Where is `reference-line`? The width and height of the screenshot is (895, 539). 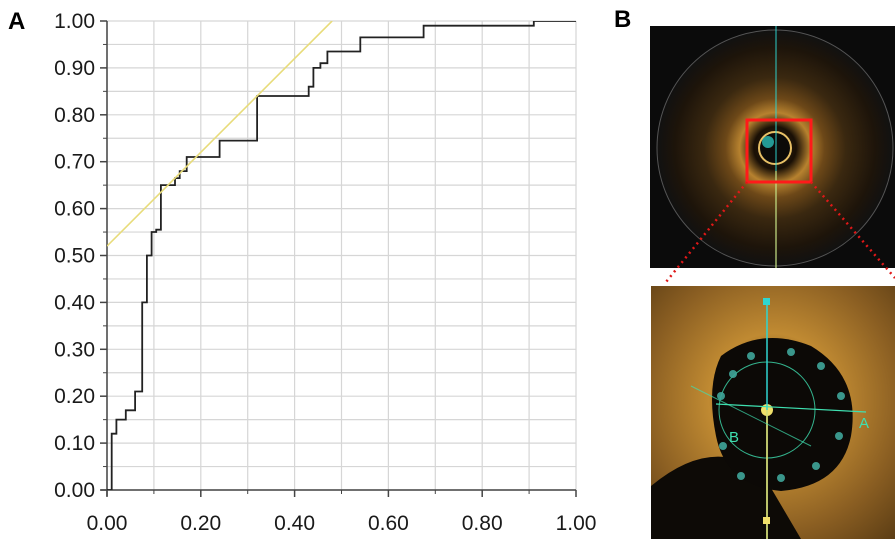 reference-line is located at coordinates (220, 134).